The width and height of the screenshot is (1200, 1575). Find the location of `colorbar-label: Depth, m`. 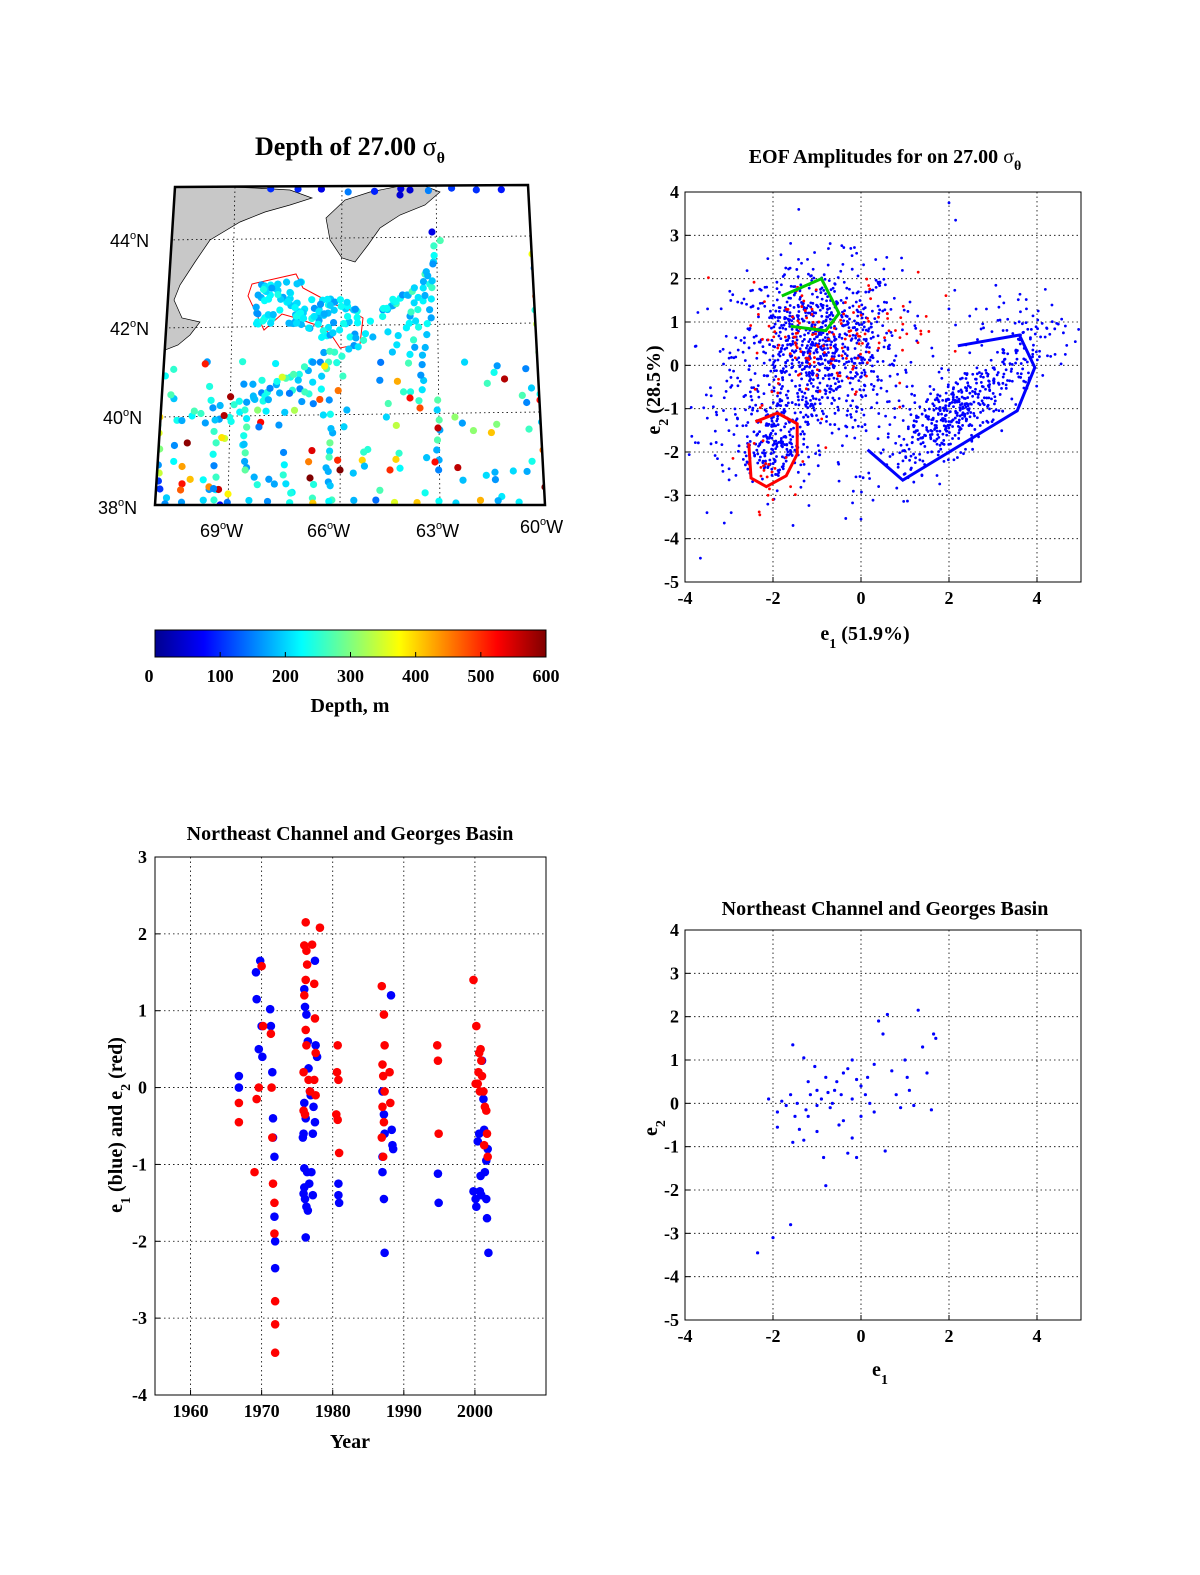

colorbar-label: Depth, m is located at coordinates (350, 706).